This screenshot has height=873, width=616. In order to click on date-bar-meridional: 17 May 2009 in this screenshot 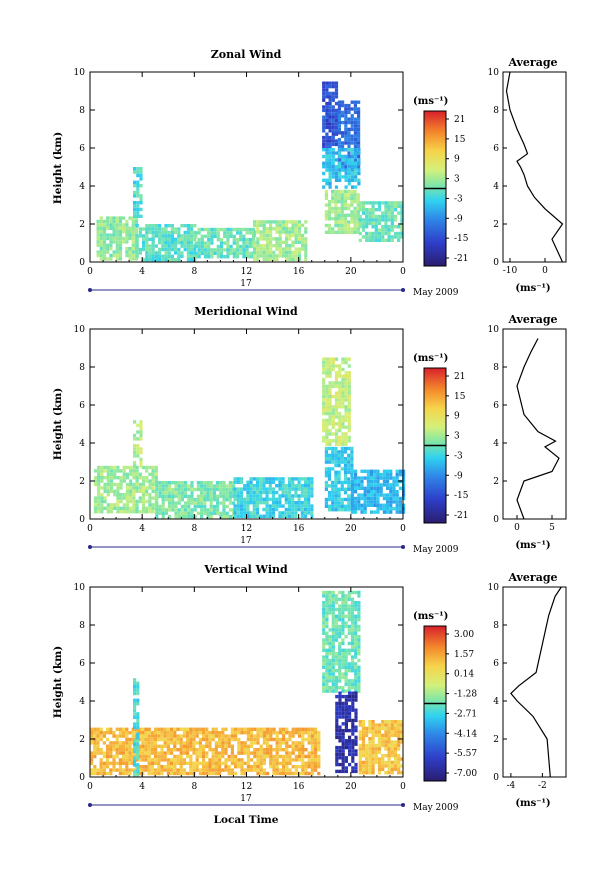, I will do `click(273, 545)`.